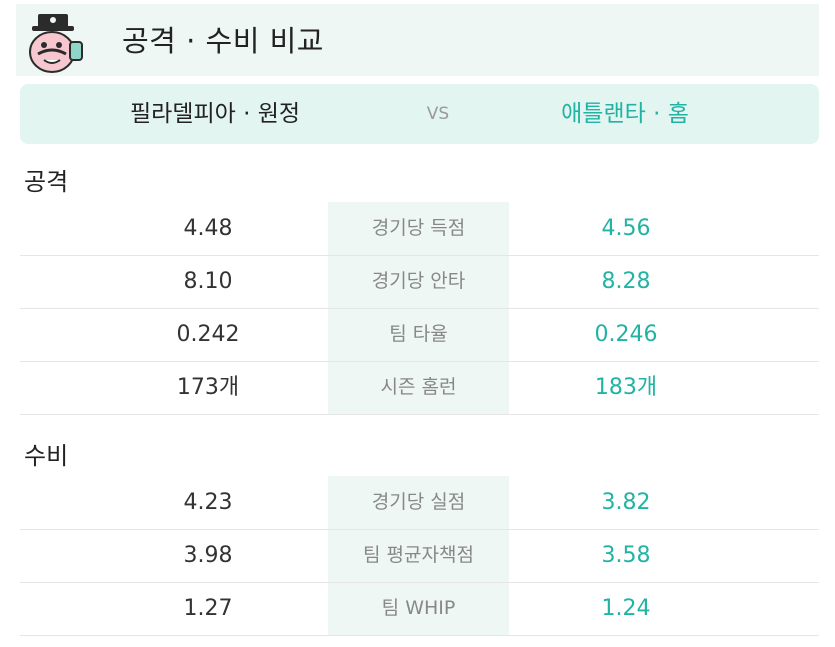  What do you see at coordinates (626, 387) in the screenshot?
I see `home-value: 183개` at bounding box center [626, 387].